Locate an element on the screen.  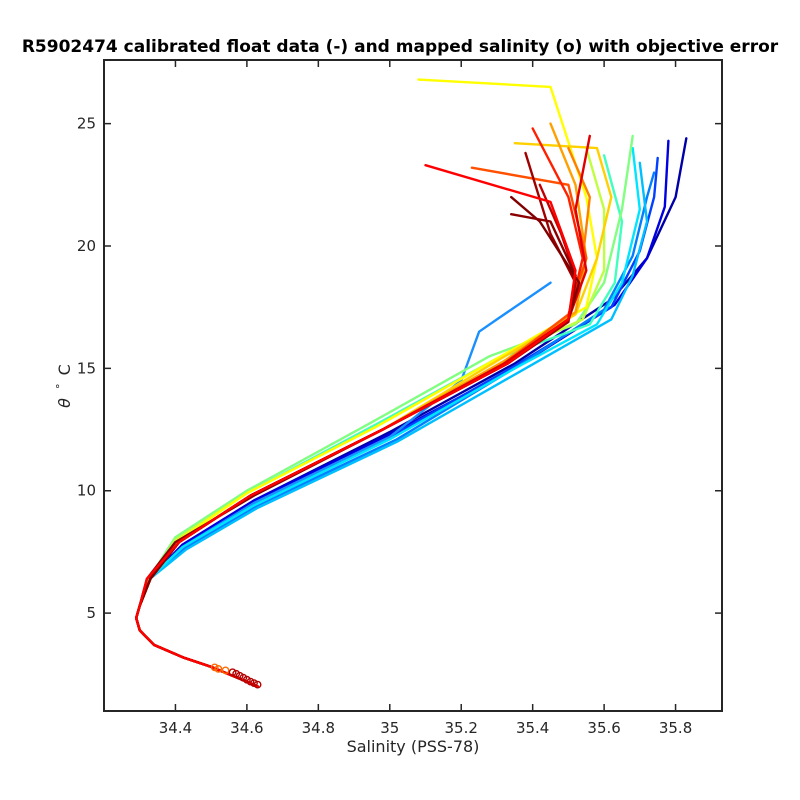
x-axis-label: Salinity (PSS-78) is located at coordinates (413, 746).